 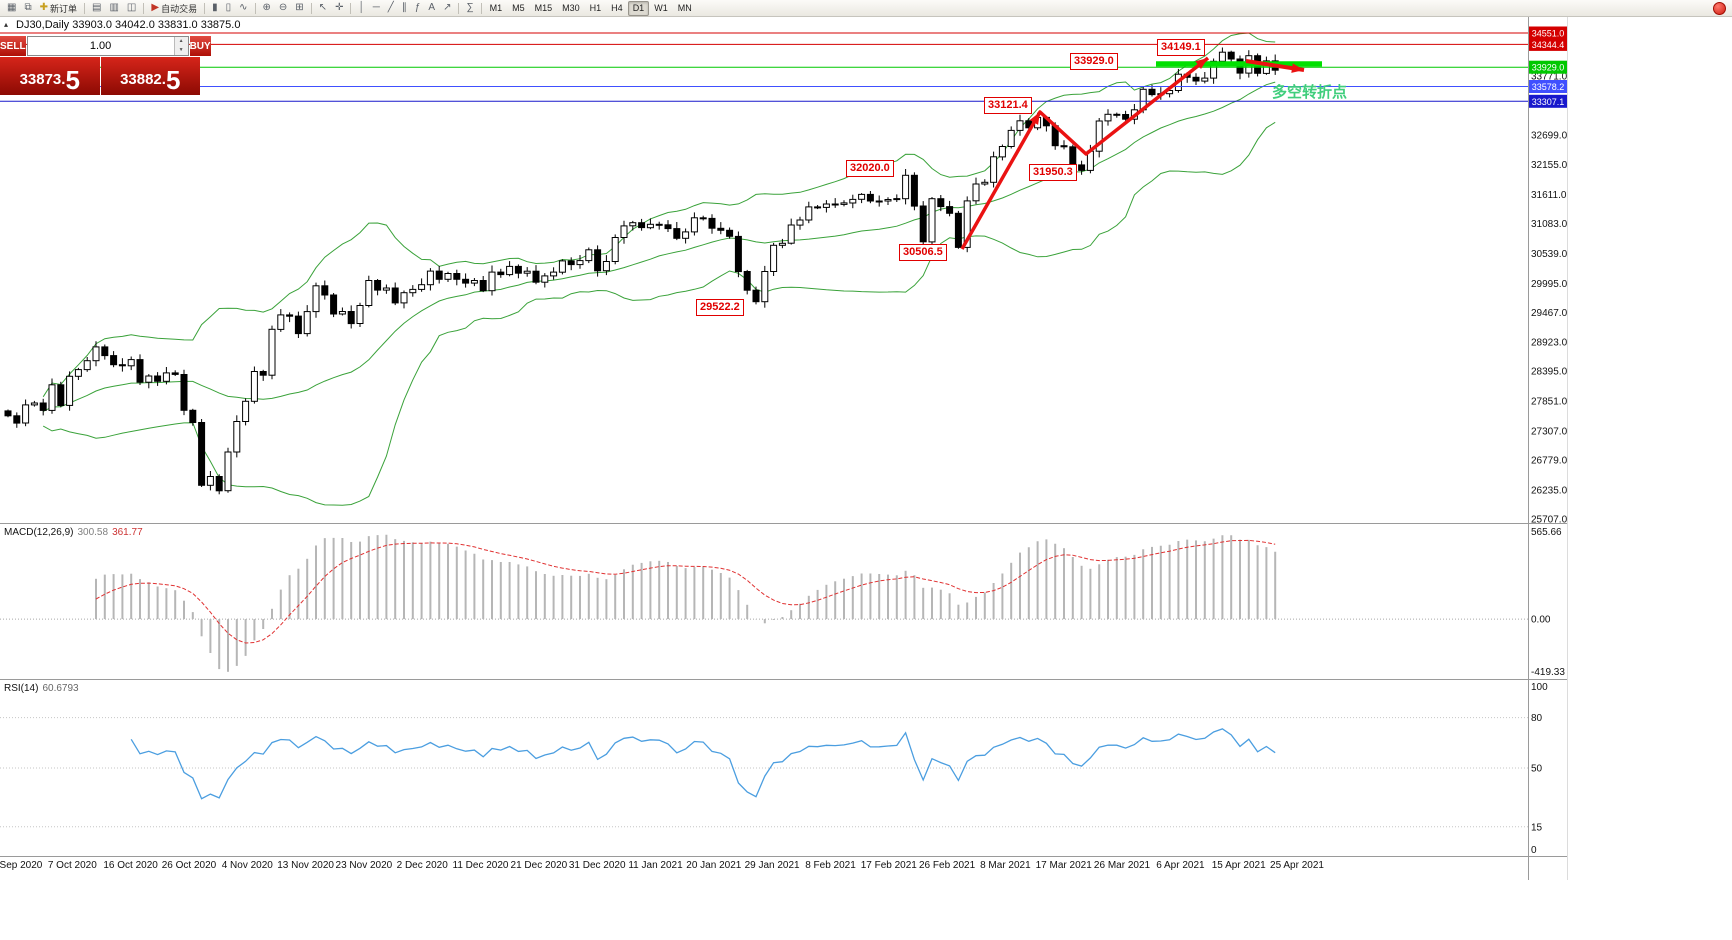 I want to click on bar-chart-icon: ▮, so click(x=215, y=8).